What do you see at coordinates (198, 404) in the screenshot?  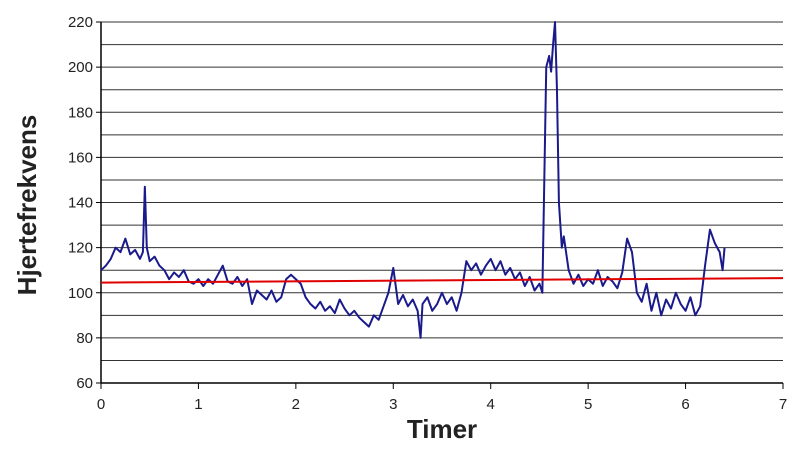 I see `x-tick-label: 1` at bounding box center [198, 404].